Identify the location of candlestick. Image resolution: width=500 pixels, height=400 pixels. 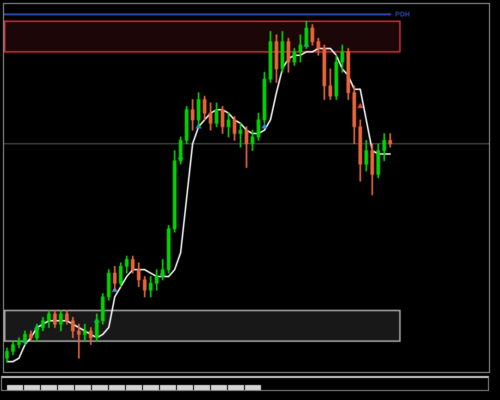
(240, 135).